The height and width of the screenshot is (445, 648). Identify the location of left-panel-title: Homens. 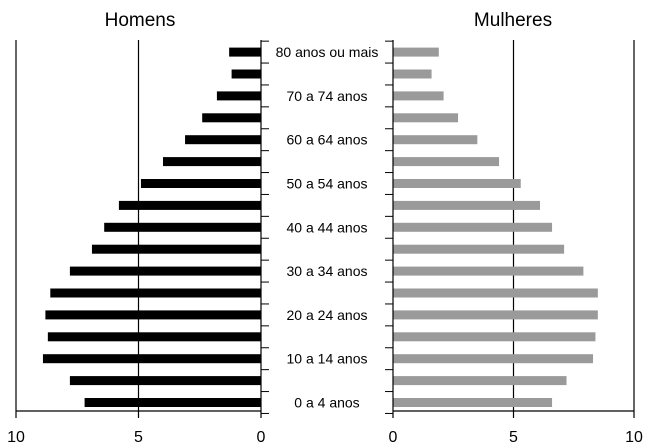
(140, 20).